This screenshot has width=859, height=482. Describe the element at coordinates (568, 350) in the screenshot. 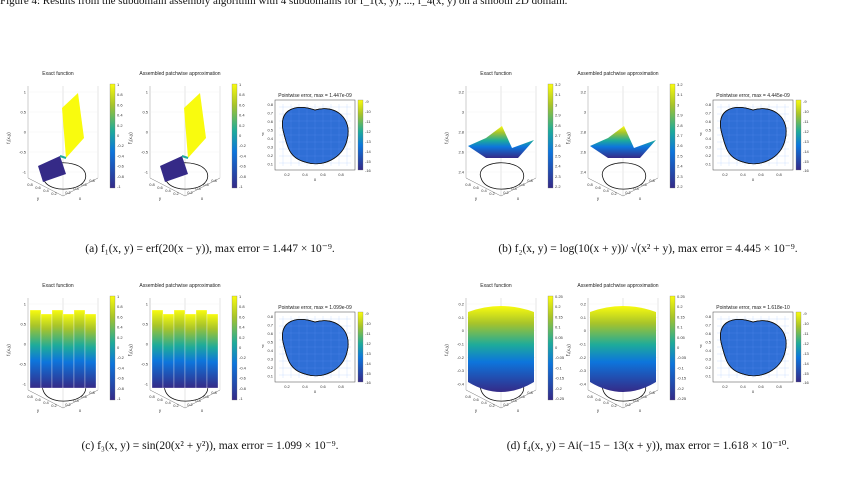

I see `z-axis-label: f̃₄(x,y)` at that location.